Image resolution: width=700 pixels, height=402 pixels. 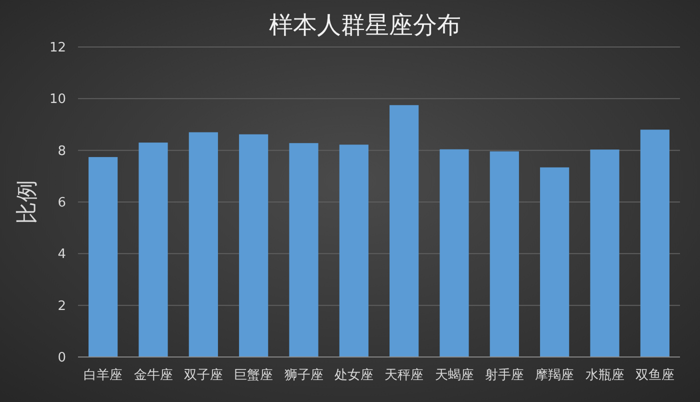 What do you see at coordinates (27, 202) in the screenshot?
I see `y-axis-title: 比例` at bounding box center [27, 202].